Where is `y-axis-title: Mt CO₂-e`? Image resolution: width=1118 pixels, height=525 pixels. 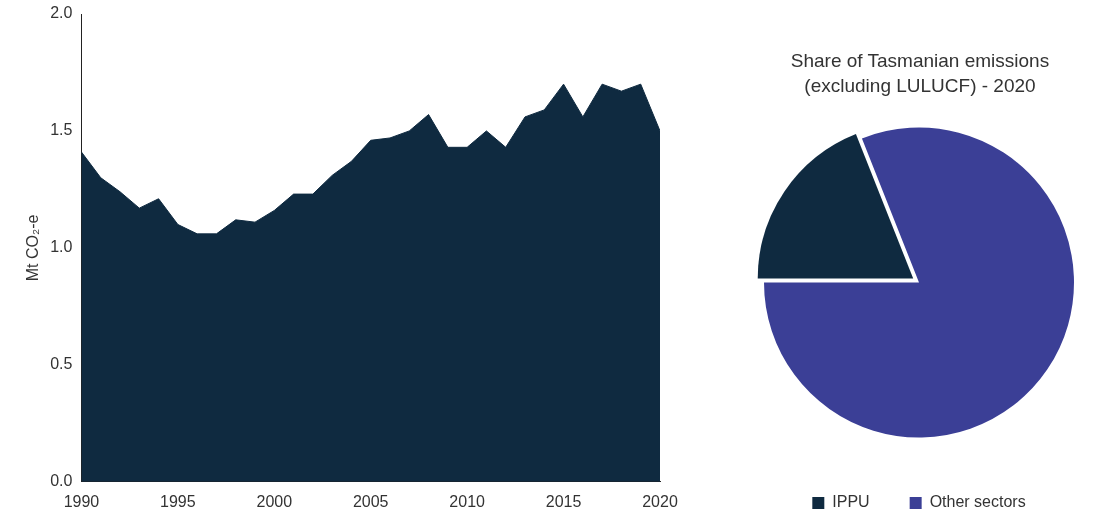
y-axis-title: Mt CO₂-e is located at coordinates (33, 248).